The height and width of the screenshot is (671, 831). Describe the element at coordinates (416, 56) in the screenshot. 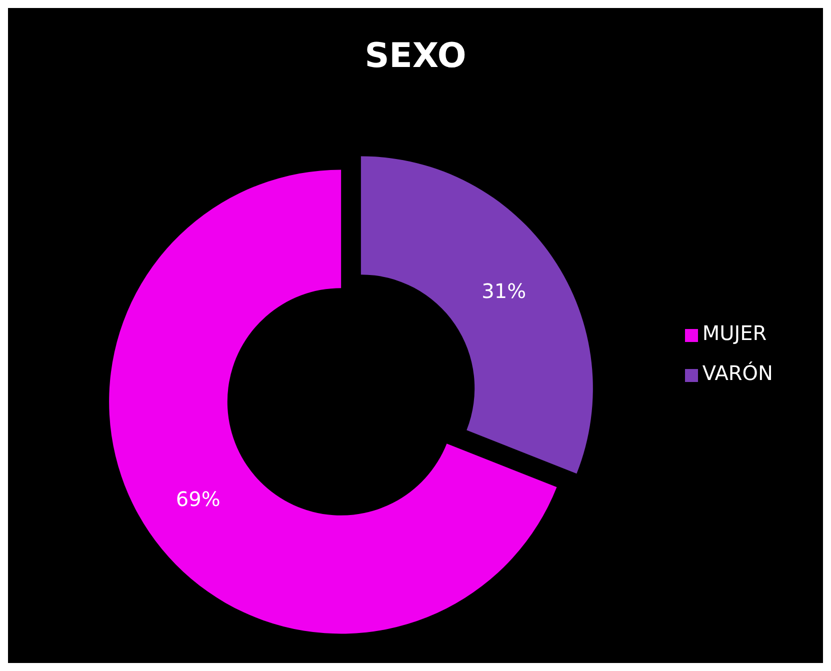

I see `chart-title: SEXO` at that location.